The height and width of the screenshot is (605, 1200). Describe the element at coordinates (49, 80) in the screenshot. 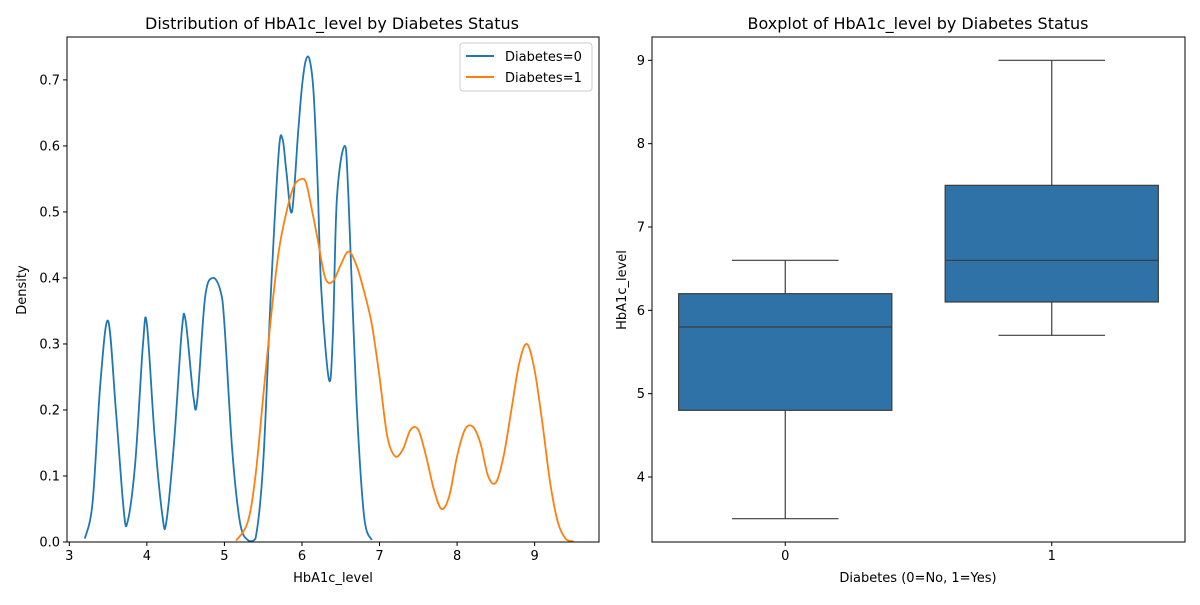

I see `kde-ytick-label: 0.7` at that location.